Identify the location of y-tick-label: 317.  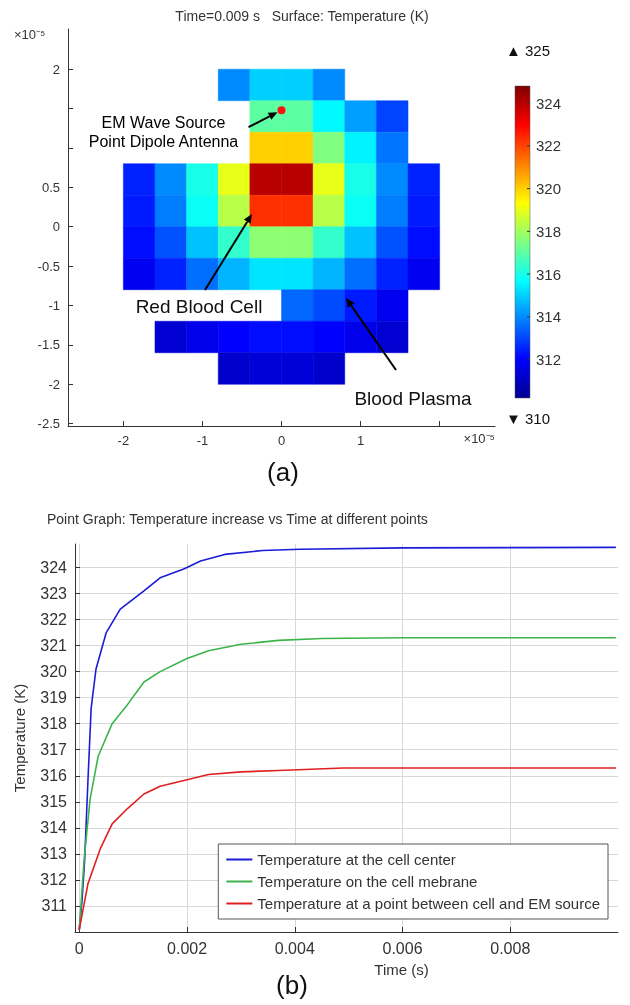
(54, 750).